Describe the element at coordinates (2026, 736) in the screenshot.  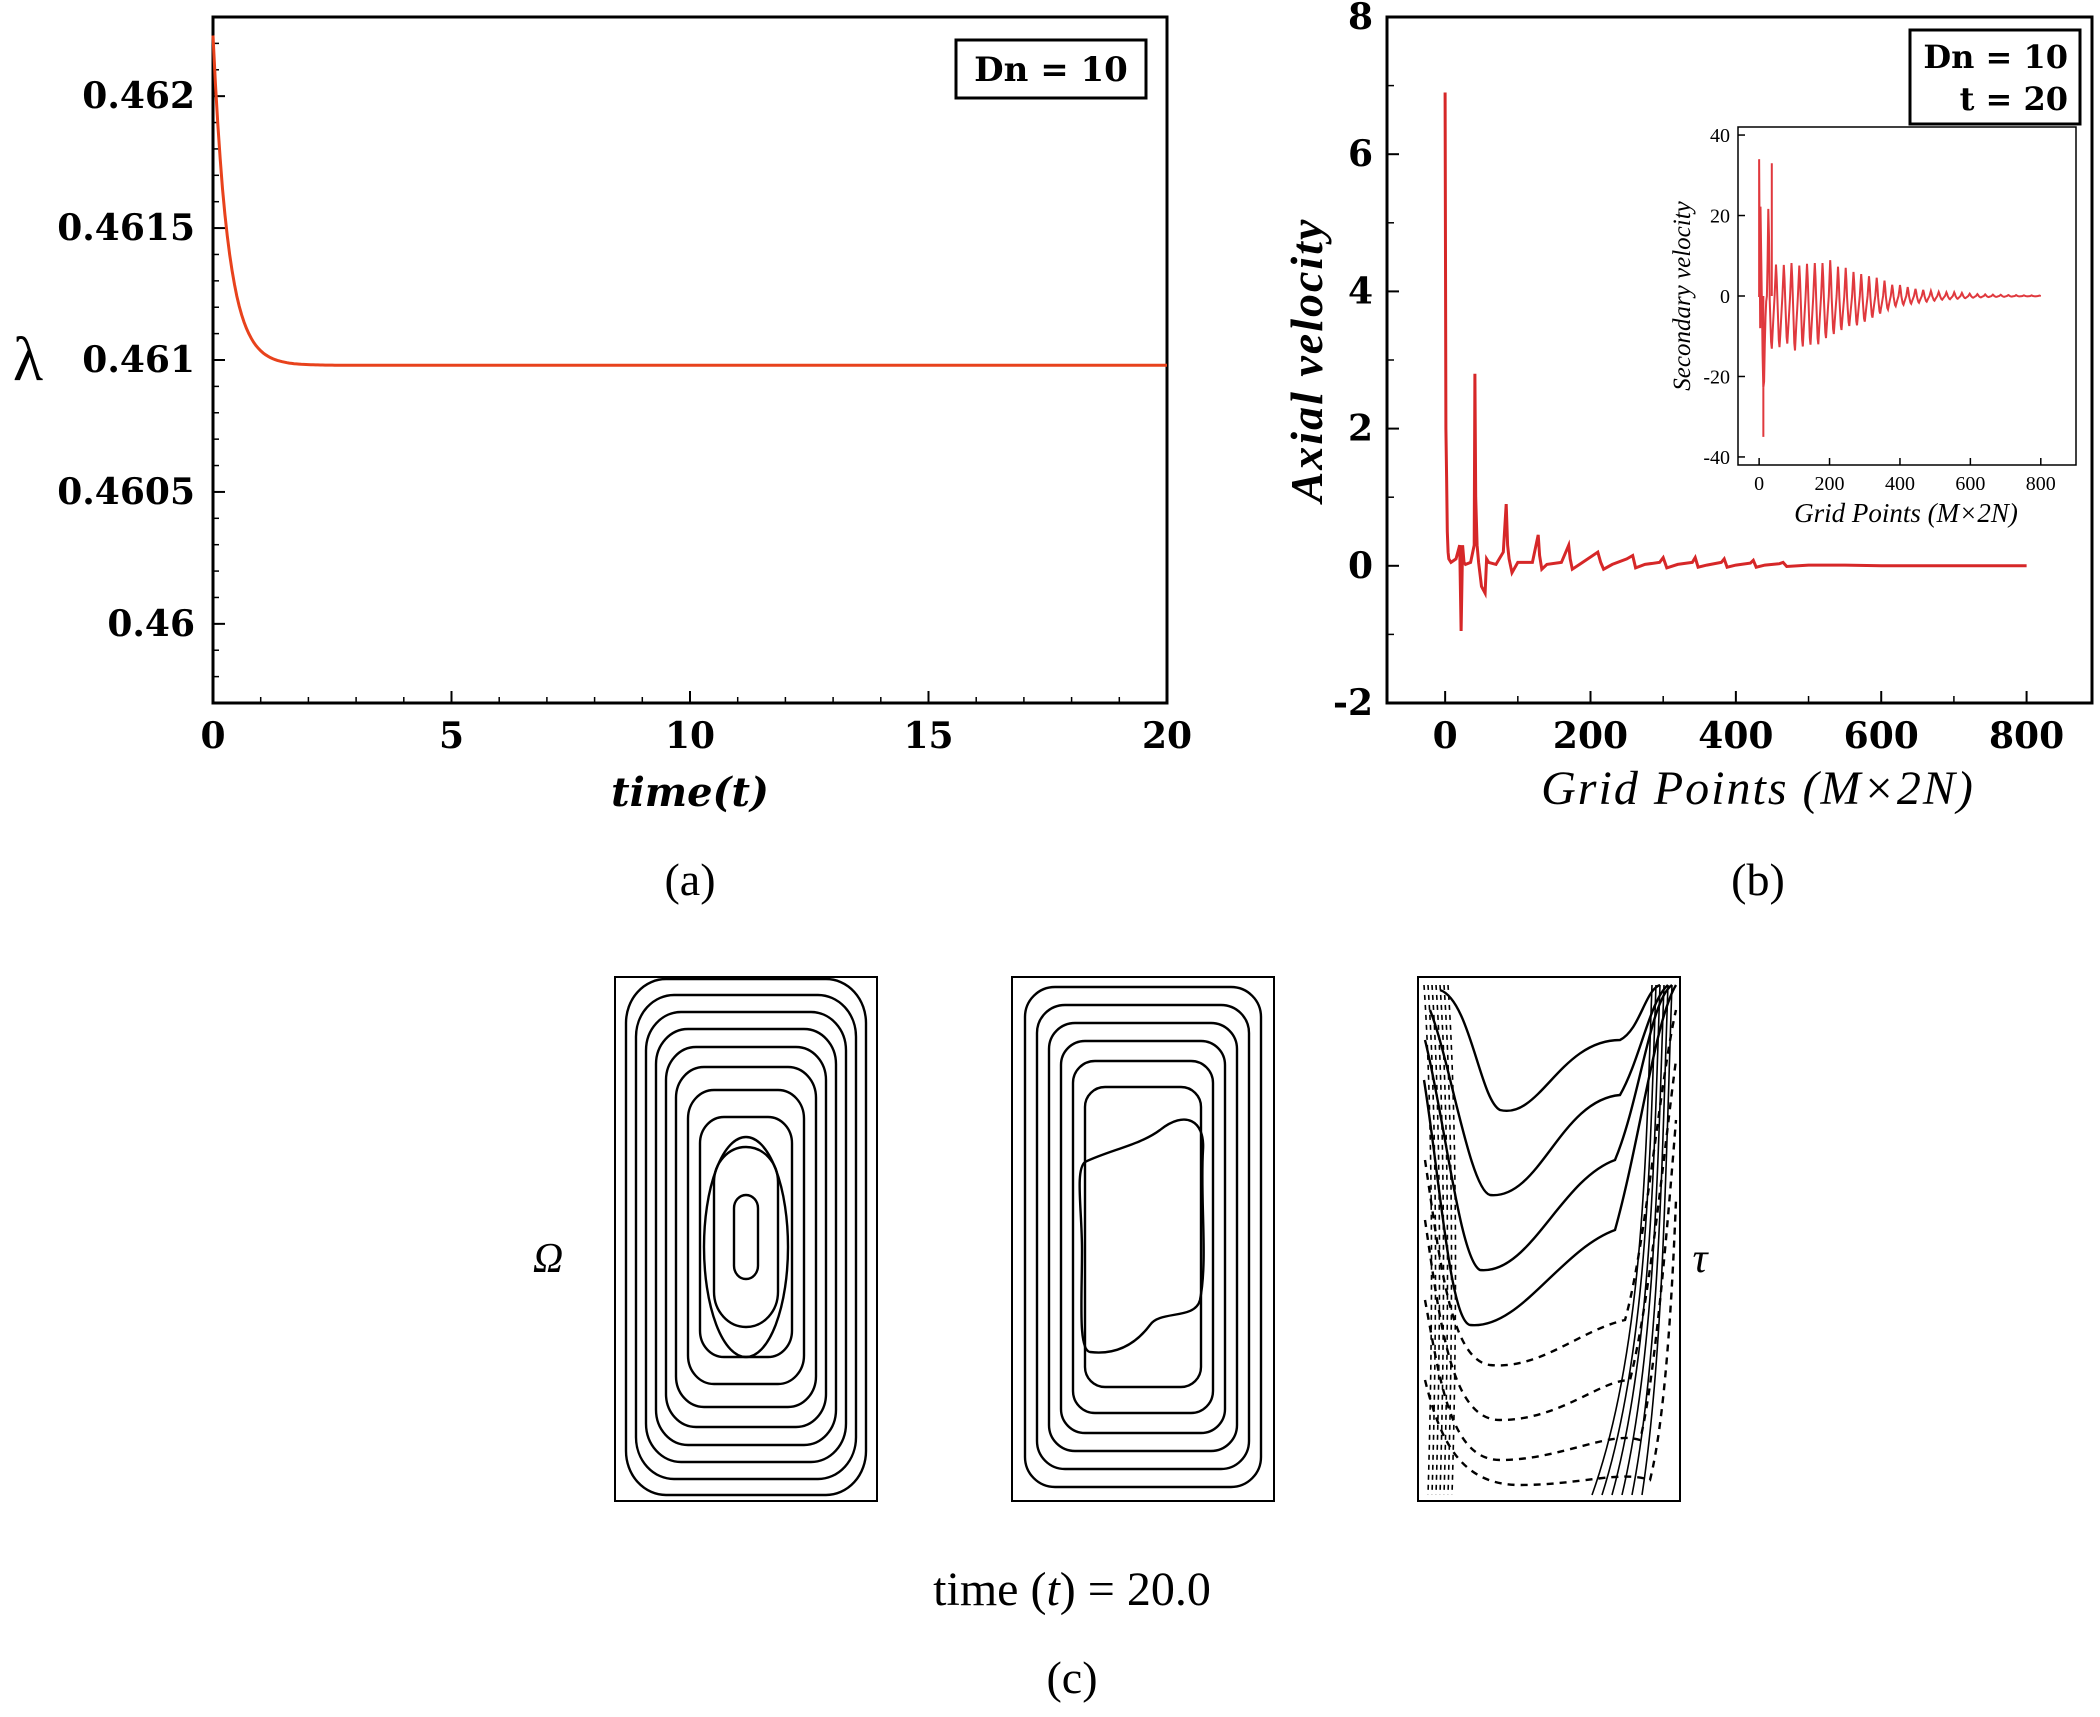
I see `b-xtick-label: 800` at that location.